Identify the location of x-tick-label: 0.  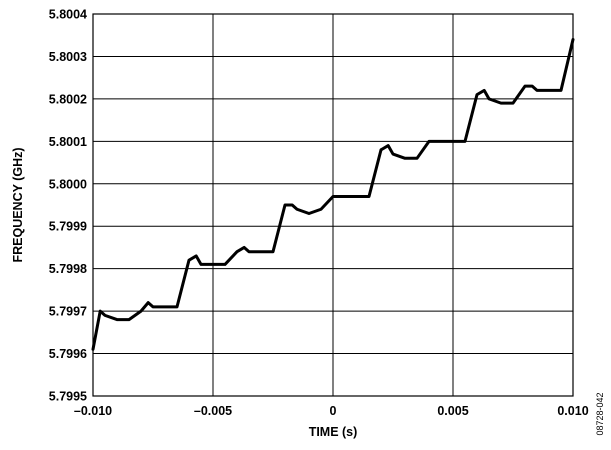
(333, 411).